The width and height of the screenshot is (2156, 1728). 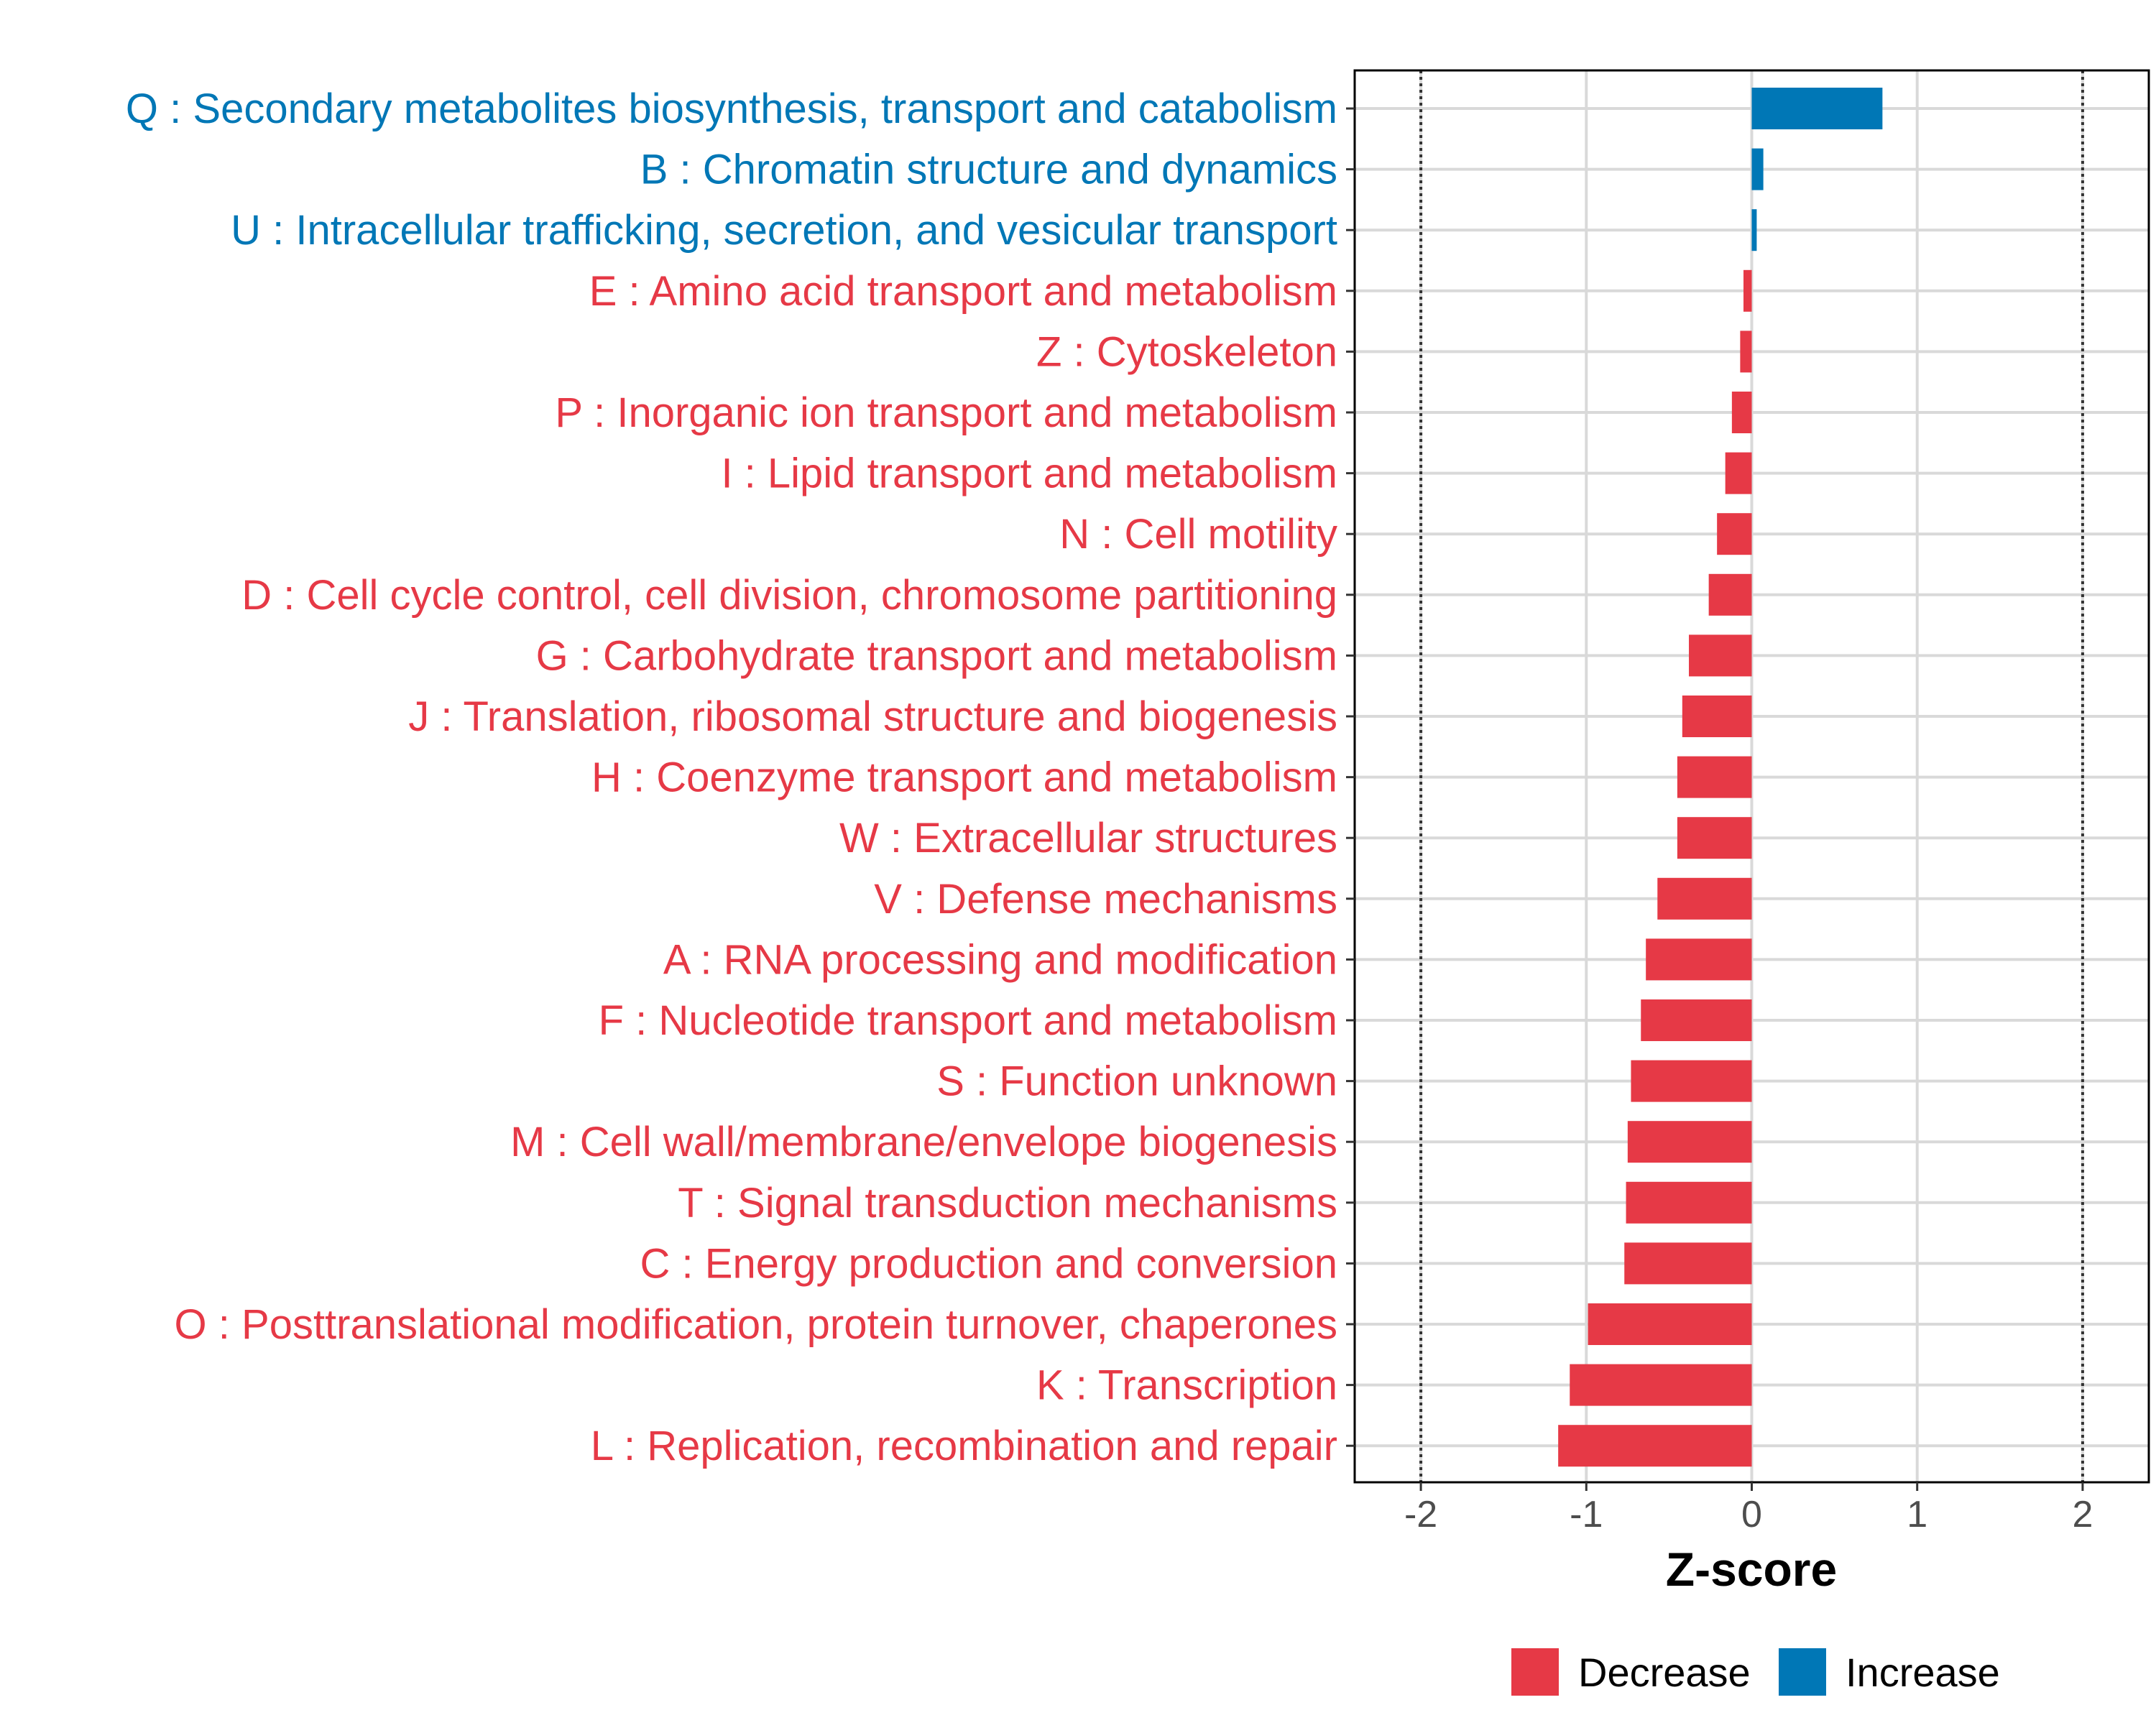 I want to click on bar-layer, so click(x=1720, y=778).